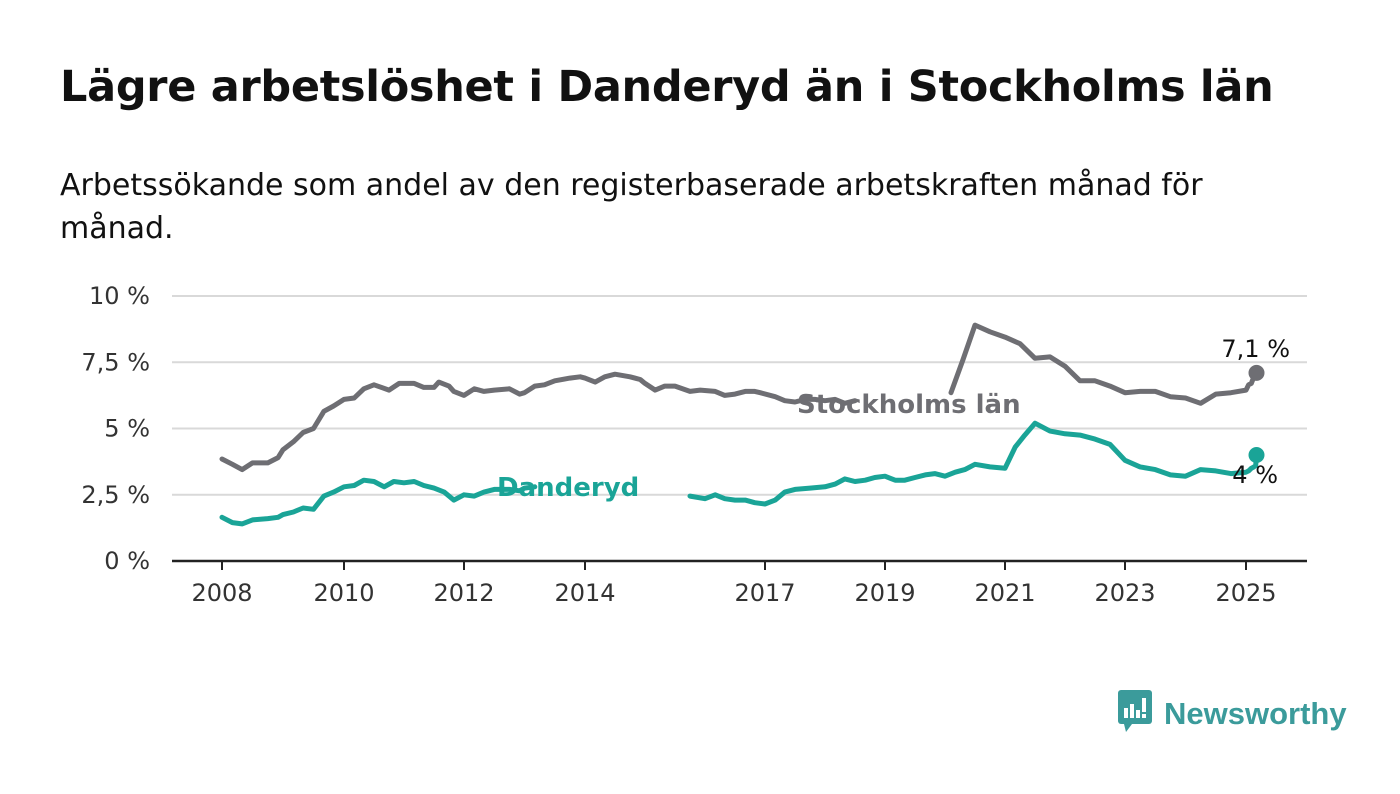 The height and width of the screenshot is (794, 1400). What do you see at coordinates (884, 593) in the screenshot?
I see `x-tick-label: 2019` at bounding box center [884, 593].